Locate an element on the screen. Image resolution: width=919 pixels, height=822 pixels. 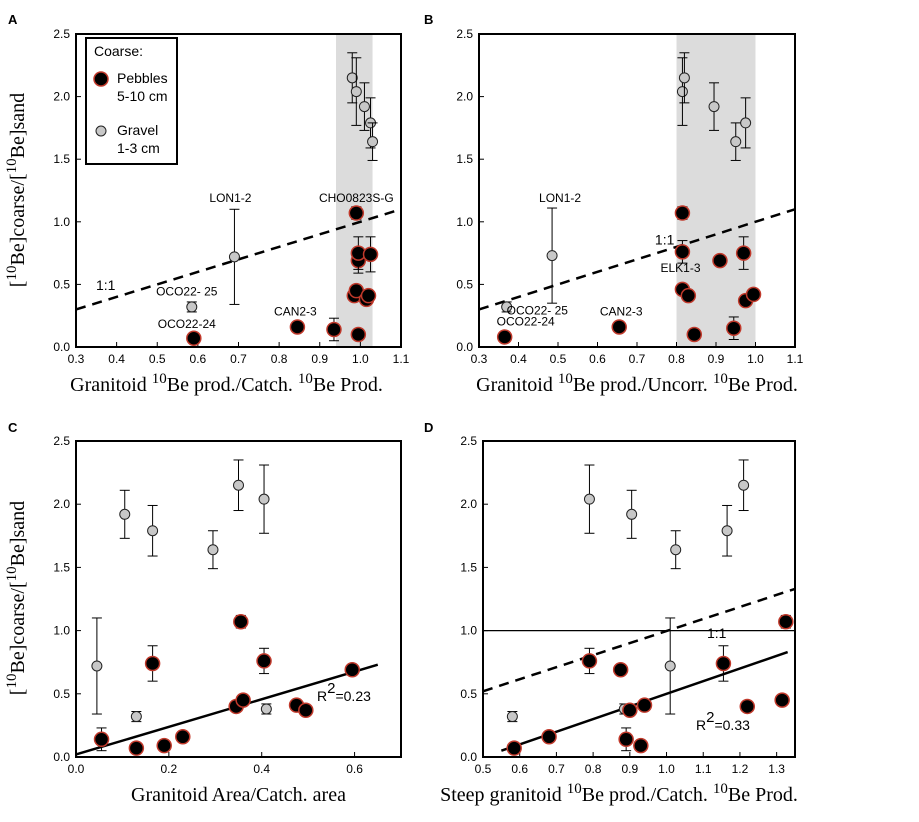
y-tick-label: 2.0 is located at coordinates (61, 97).